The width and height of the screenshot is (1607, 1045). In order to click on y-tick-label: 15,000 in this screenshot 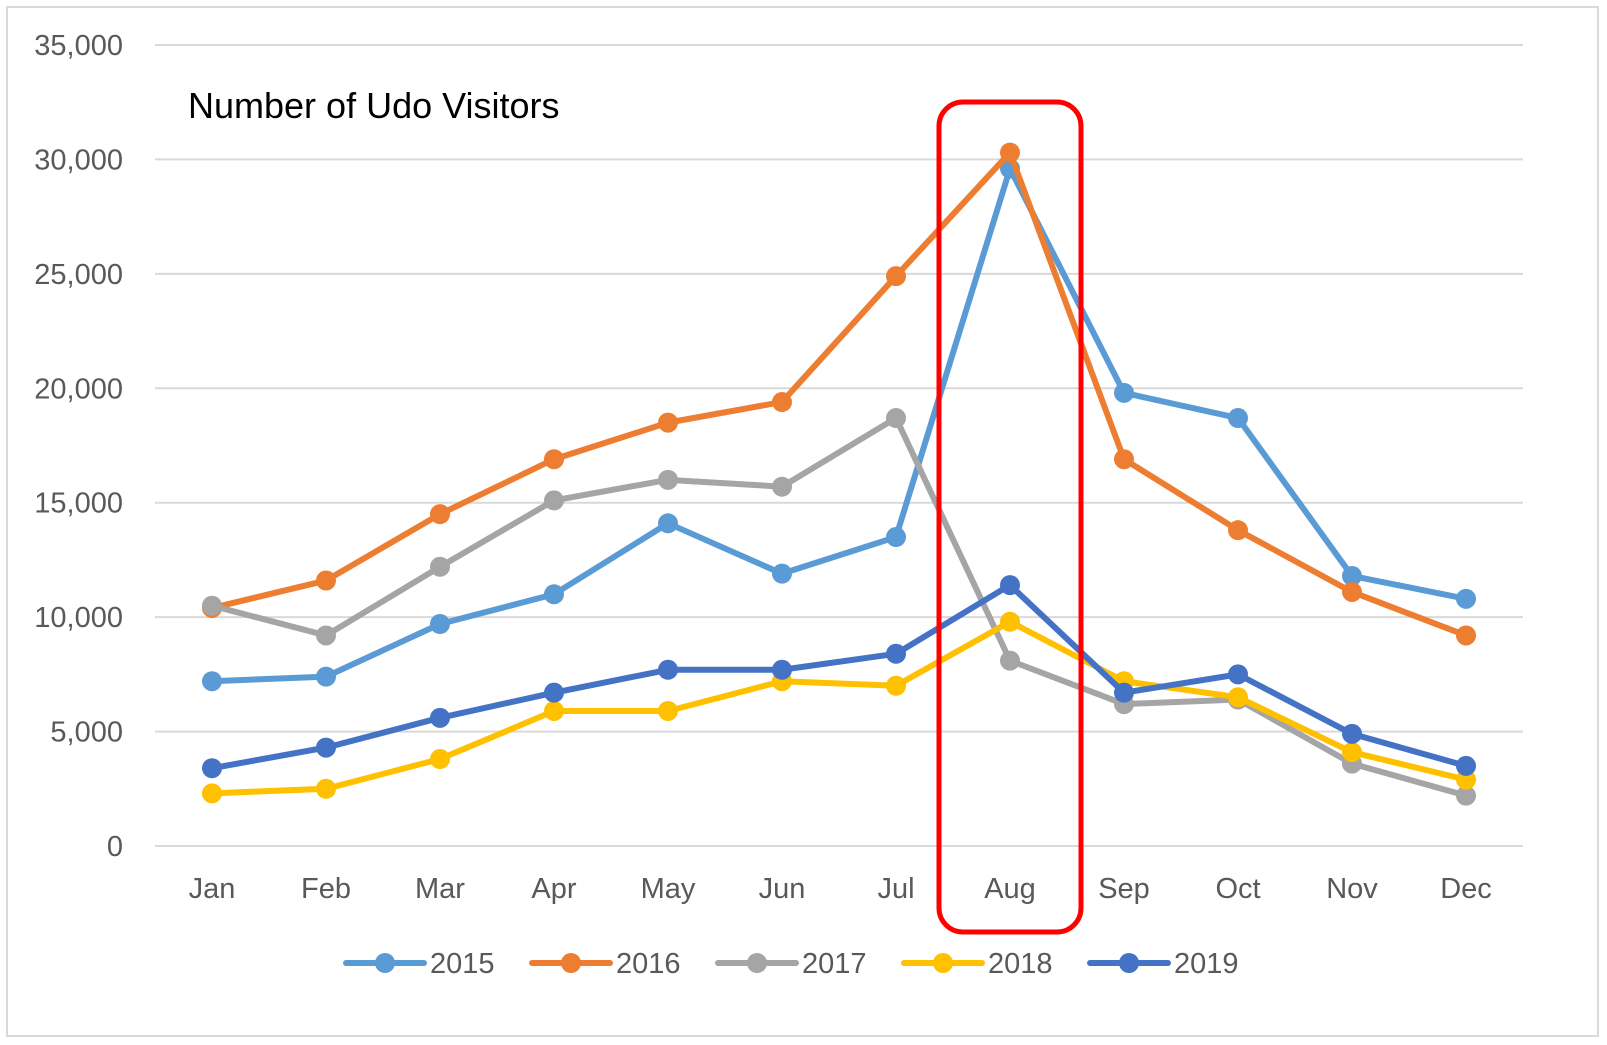, I will do `click(78, 504)`.